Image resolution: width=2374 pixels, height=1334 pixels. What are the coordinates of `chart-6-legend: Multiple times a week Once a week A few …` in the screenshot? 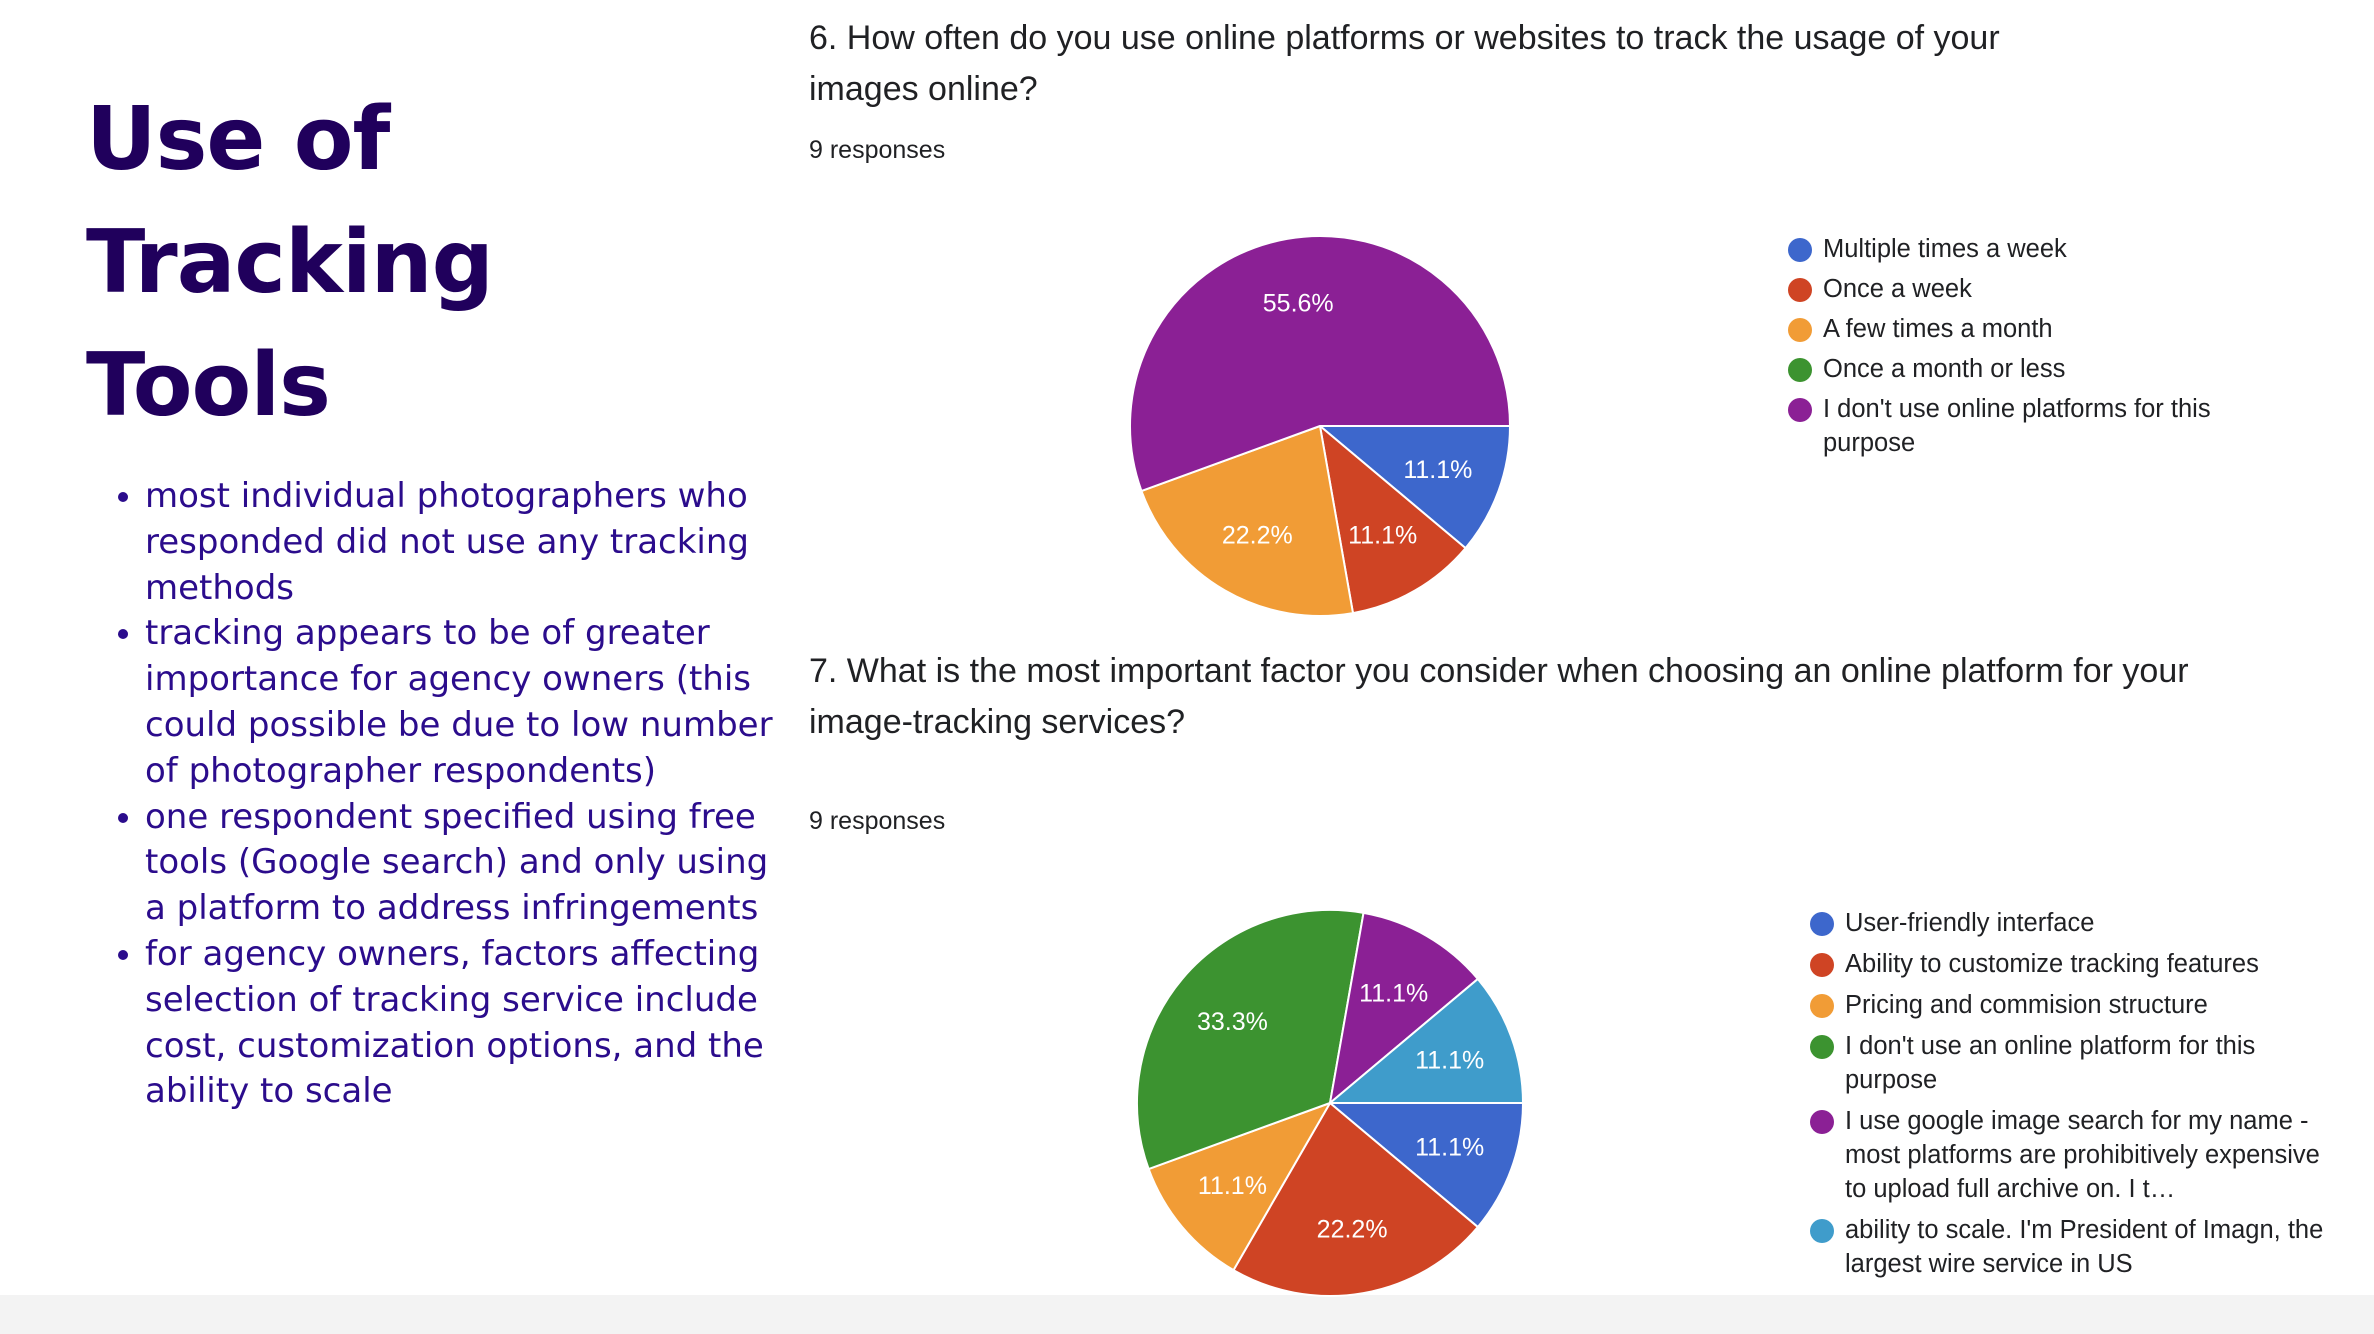 It's located at (2023, 349).